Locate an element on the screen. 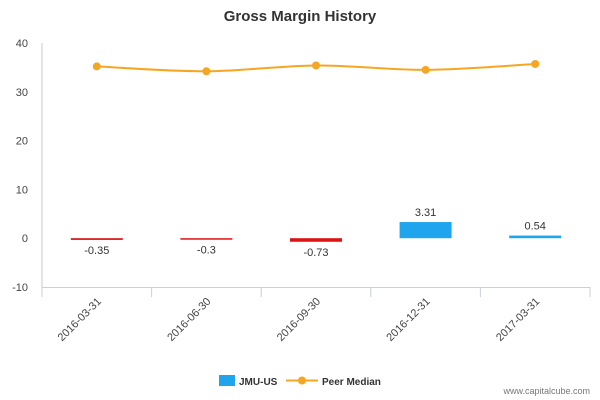 The image size is (600, 400). legend: JMU-US Peer Median is located at coordinates (300, 381).